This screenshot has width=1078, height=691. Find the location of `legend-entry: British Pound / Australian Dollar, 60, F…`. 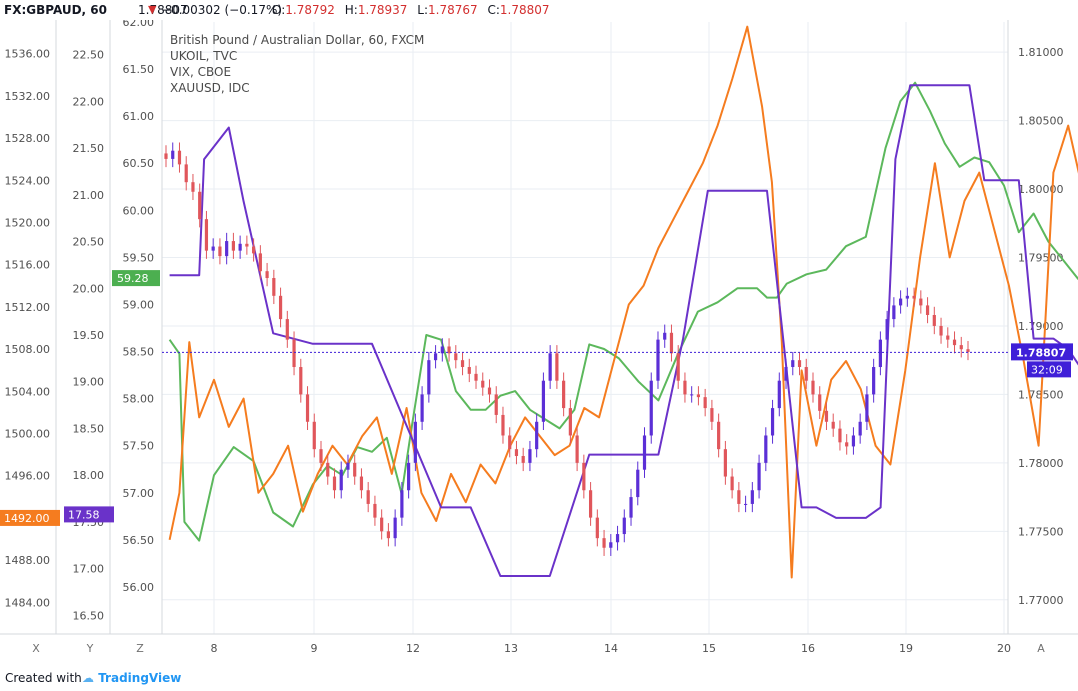

legend-entry: British Pound / Australian Dollar, 60, F… is located at coordinates (297, 40).